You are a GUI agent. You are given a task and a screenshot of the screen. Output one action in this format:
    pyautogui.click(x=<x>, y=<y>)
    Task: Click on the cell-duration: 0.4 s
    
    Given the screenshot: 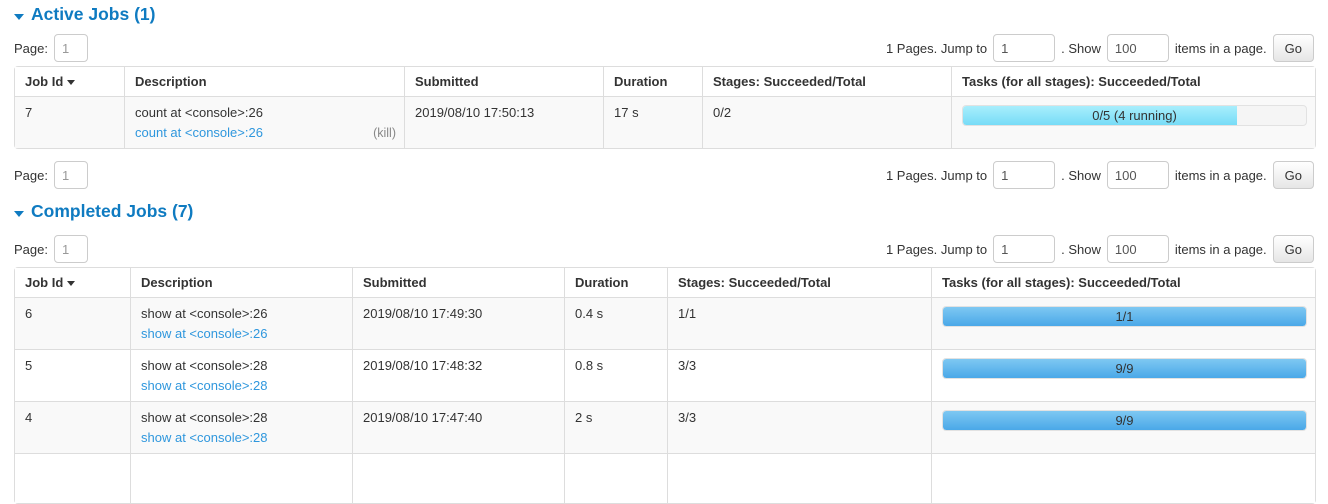 What is the action you would take?
    pyautogui.click(x=616, y=324)
    